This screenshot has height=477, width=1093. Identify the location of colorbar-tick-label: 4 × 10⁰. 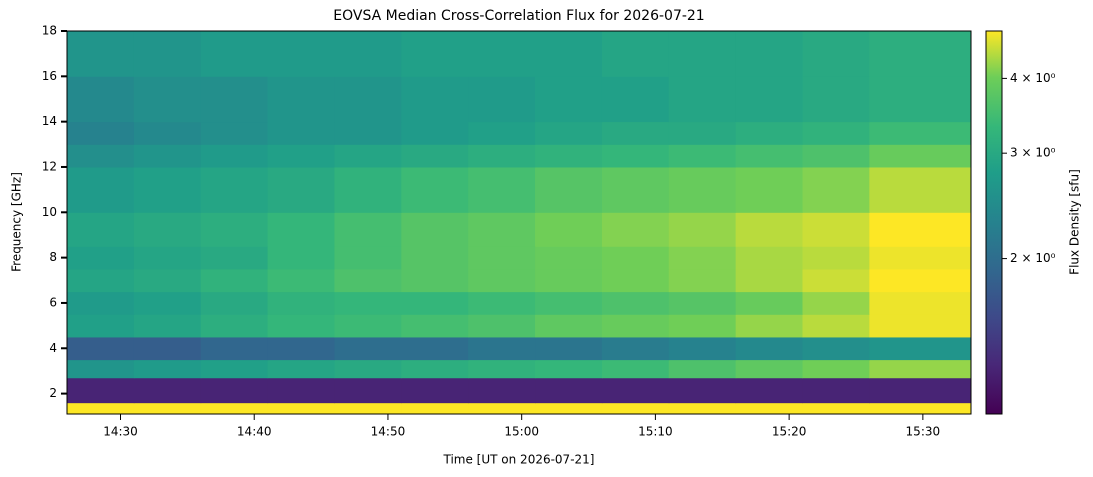
(1033, 78).